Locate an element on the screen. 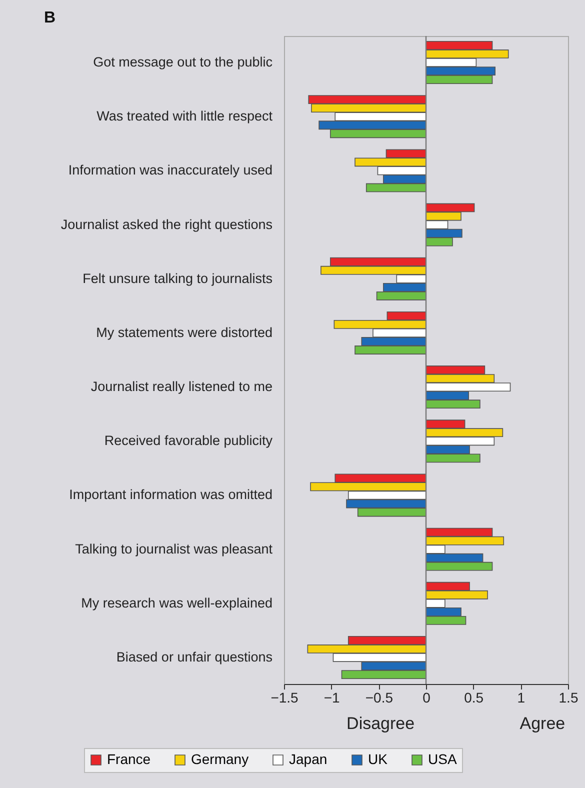 The width and height of the screenshot is (585, 788). legend-label: Japan is located at coordinates (308, 759).